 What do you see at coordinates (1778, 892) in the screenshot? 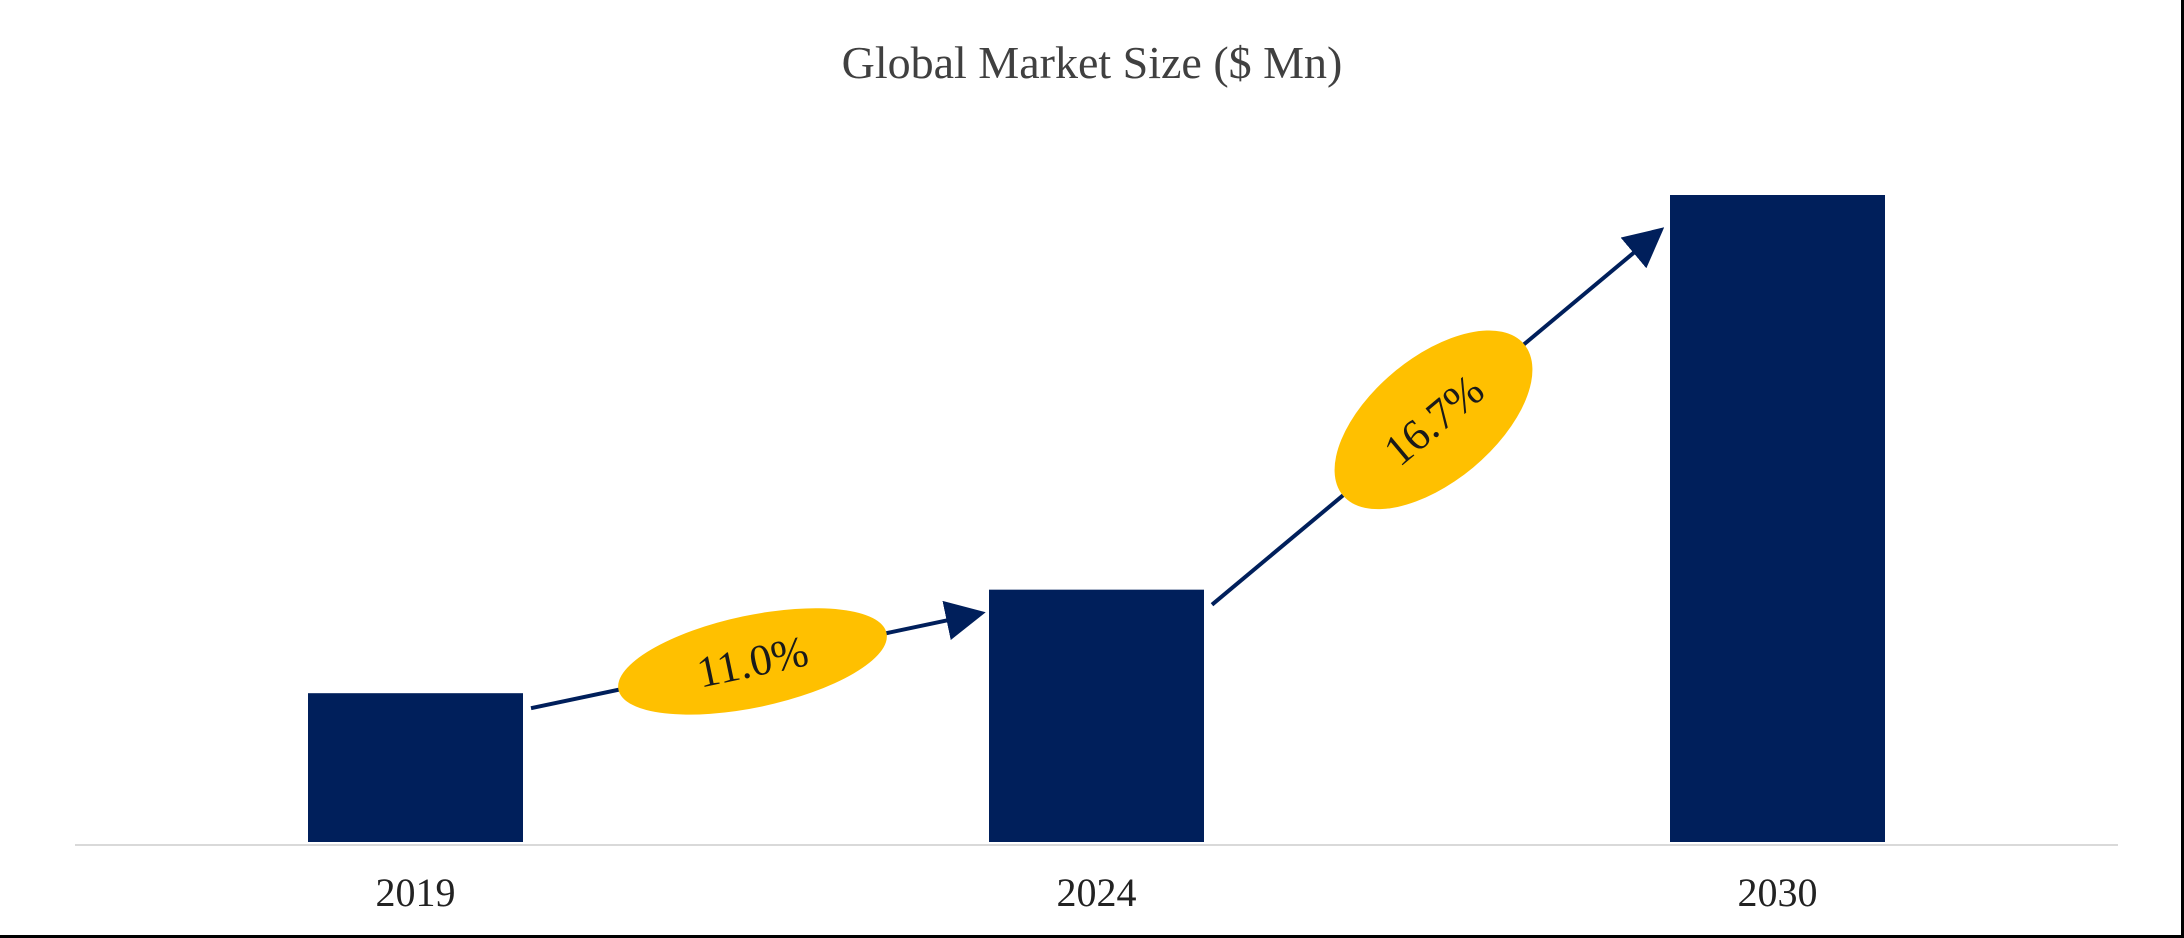
I see `x-tick-label-2030: 2030` at bounding box center [1778, 892].